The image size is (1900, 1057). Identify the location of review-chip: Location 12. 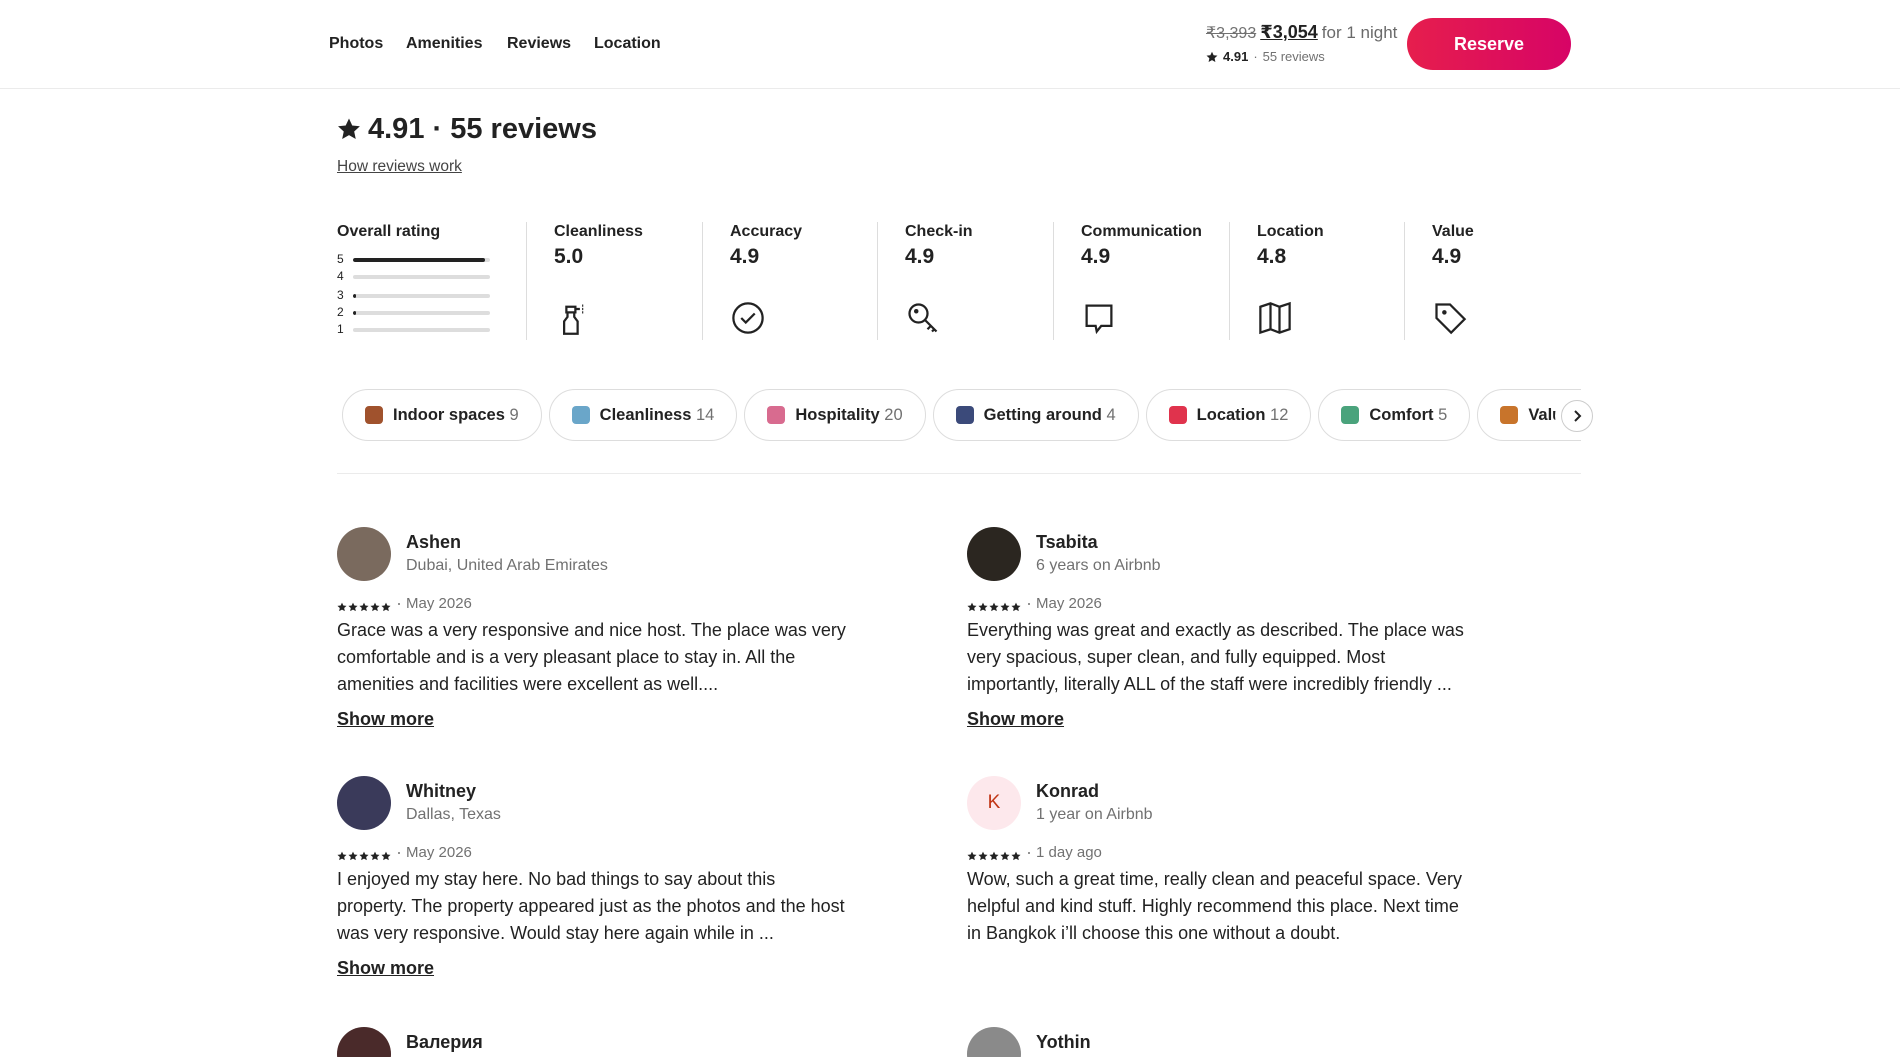
(1228, 415).